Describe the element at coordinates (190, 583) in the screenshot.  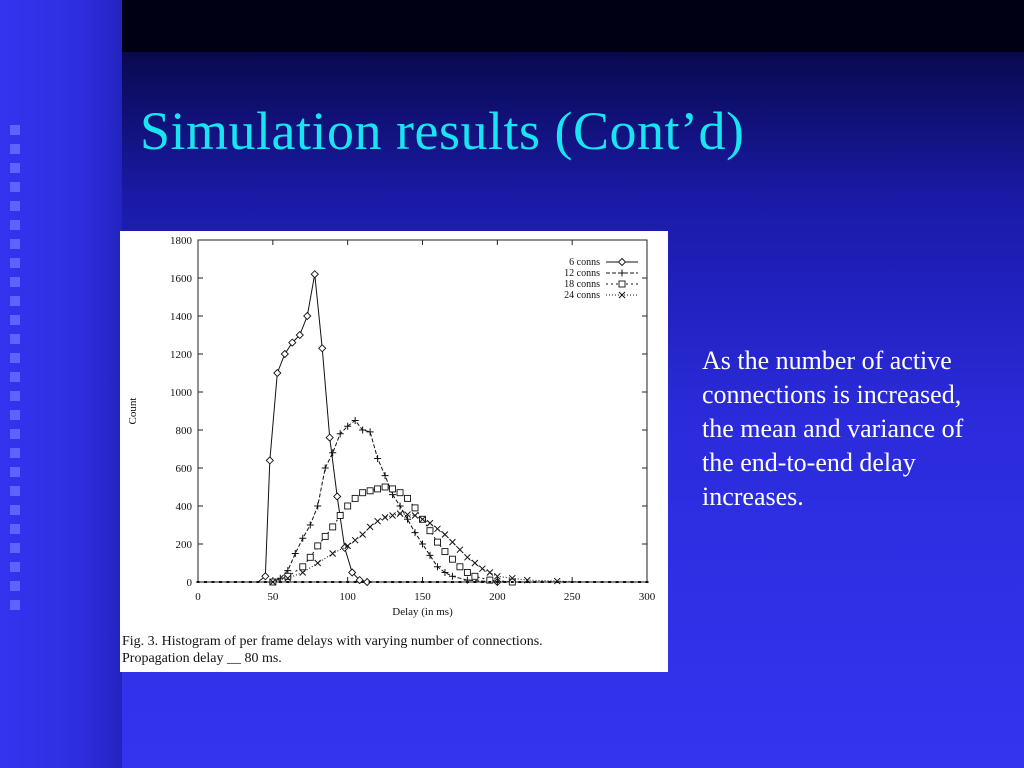
I see `y-tick-label: 0` at that location.